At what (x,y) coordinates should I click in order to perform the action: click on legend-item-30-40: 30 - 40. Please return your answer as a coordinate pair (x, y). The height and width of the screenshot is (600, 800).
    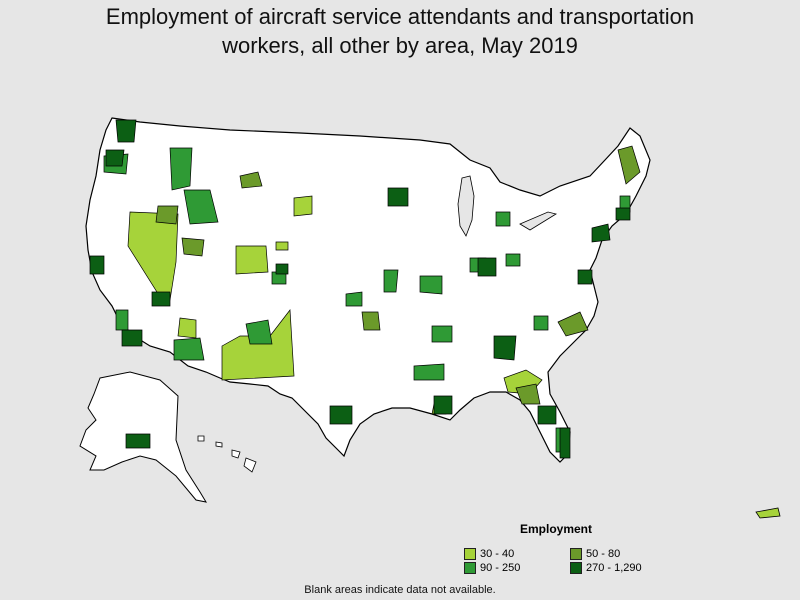
    Looking at the image, I should click on (489, 554).